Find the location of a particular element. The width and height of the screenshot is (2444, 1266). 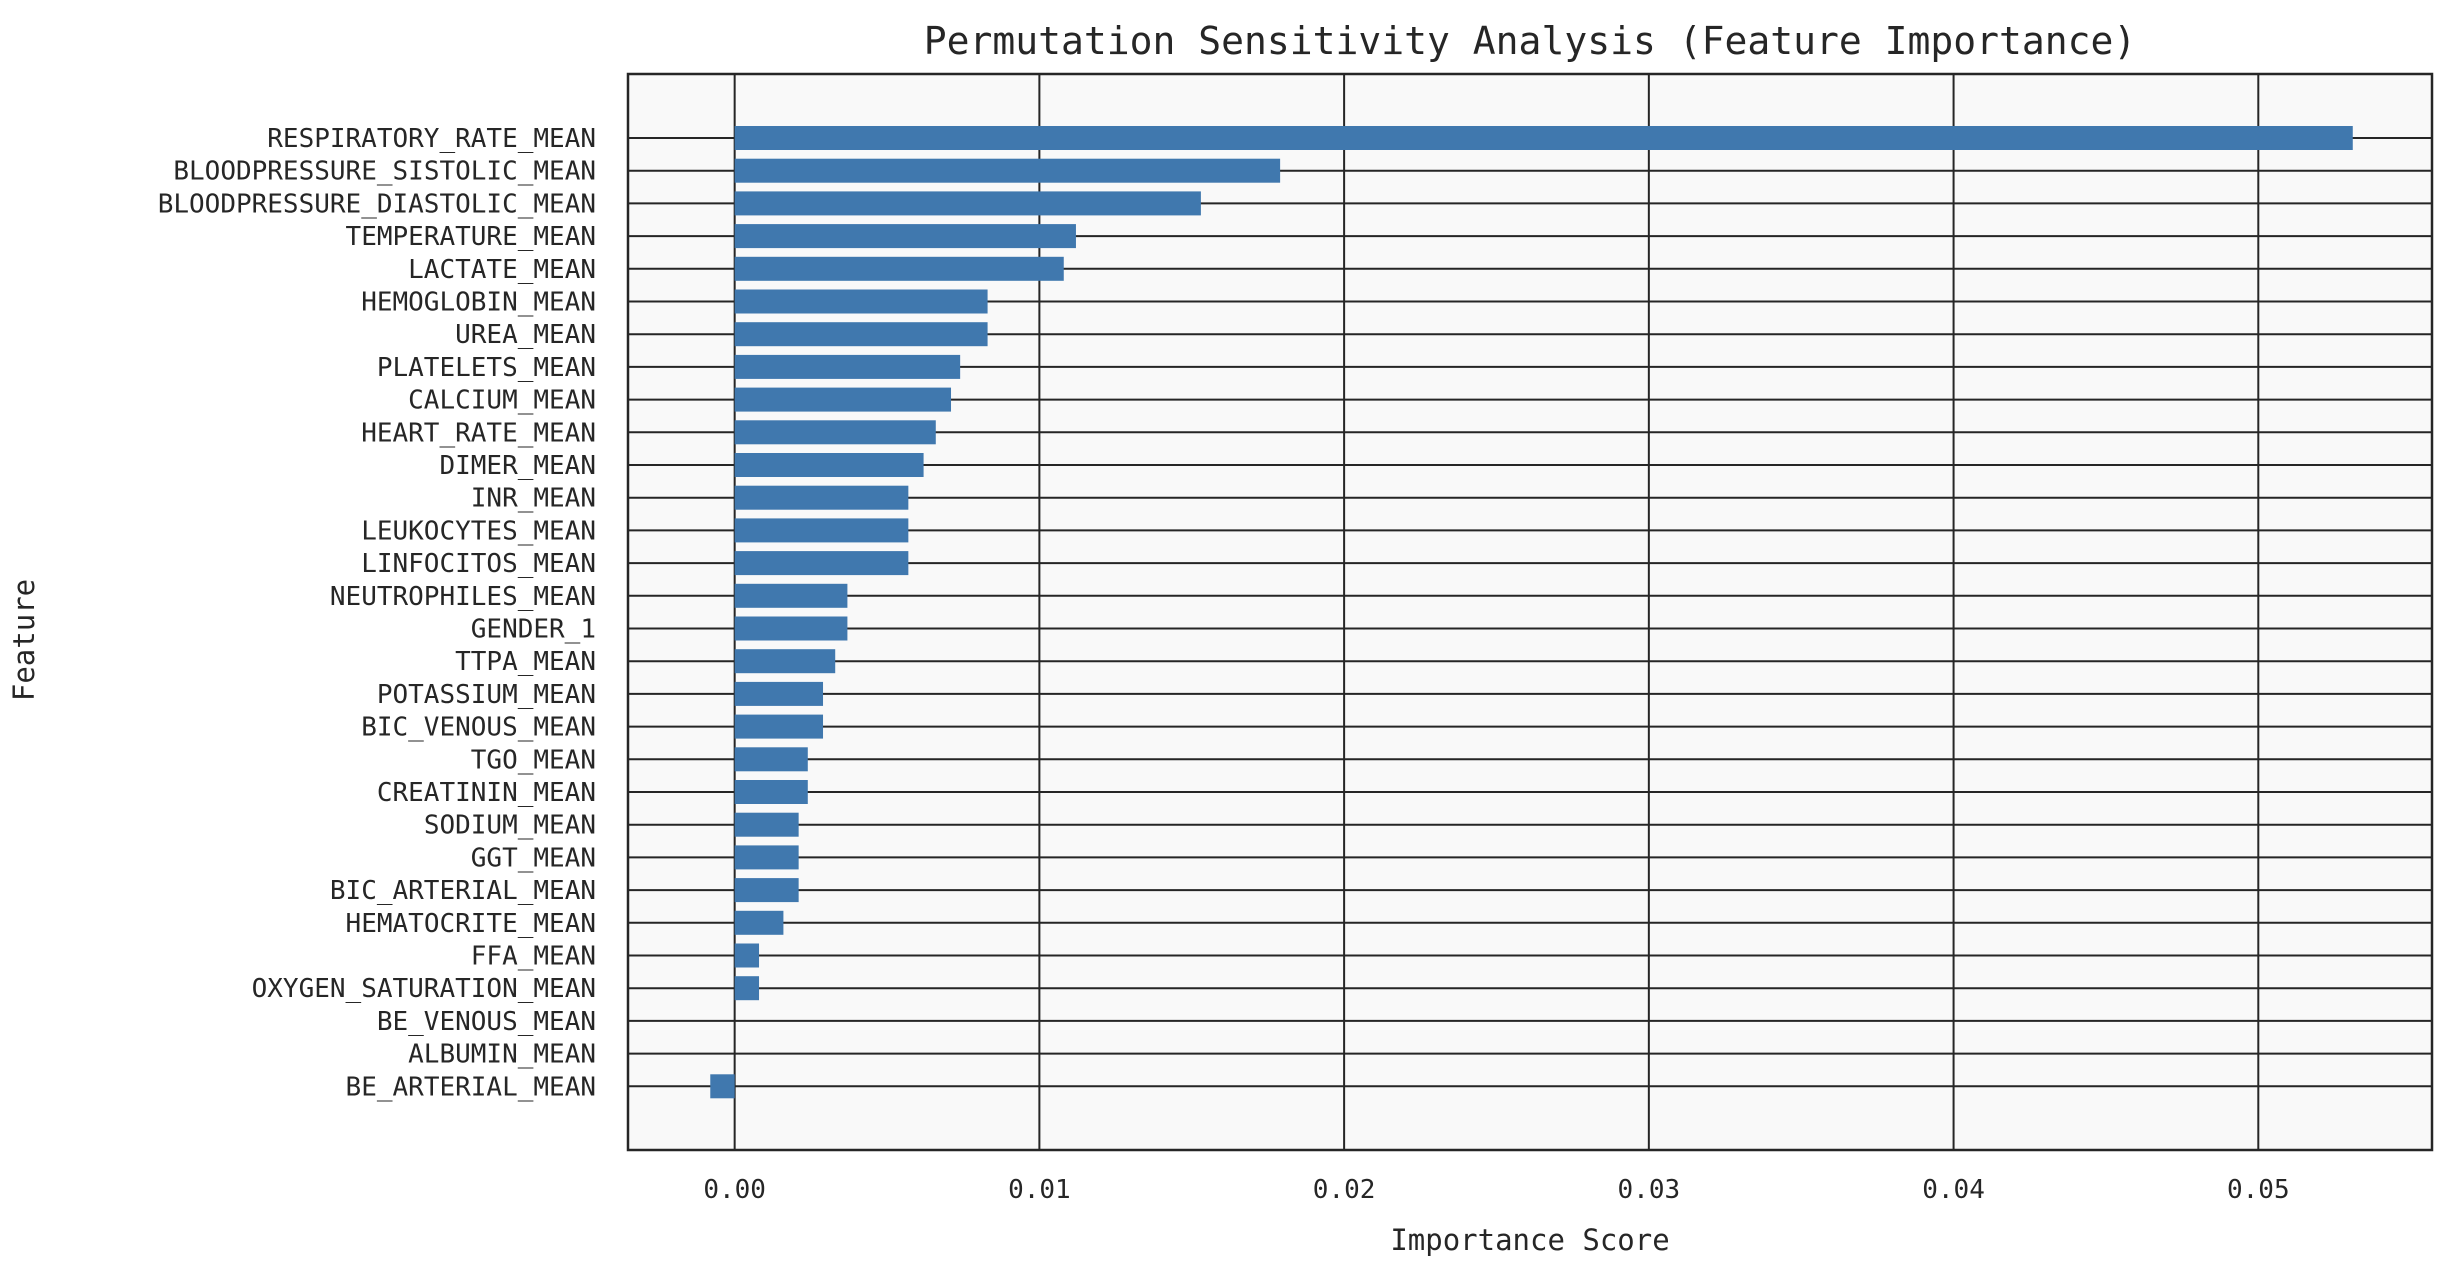

x-tick-label: 0.02 is located at coordinates (1344, 1190).